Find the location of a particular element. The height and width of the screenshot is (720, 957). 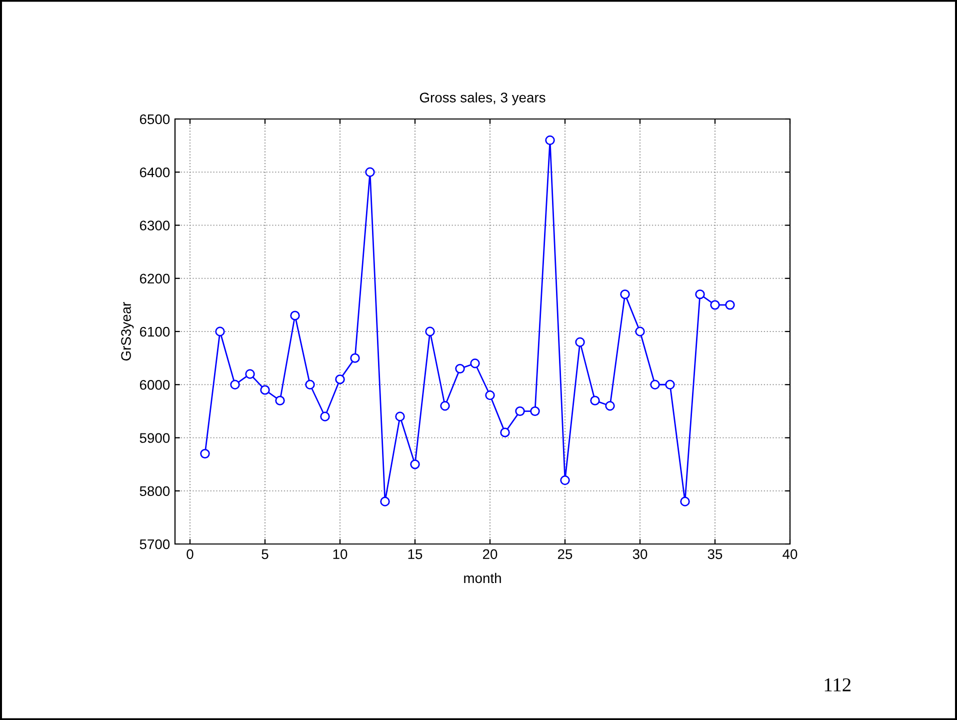

y-tick-label: 6400 is located at coordinates (155, 172).